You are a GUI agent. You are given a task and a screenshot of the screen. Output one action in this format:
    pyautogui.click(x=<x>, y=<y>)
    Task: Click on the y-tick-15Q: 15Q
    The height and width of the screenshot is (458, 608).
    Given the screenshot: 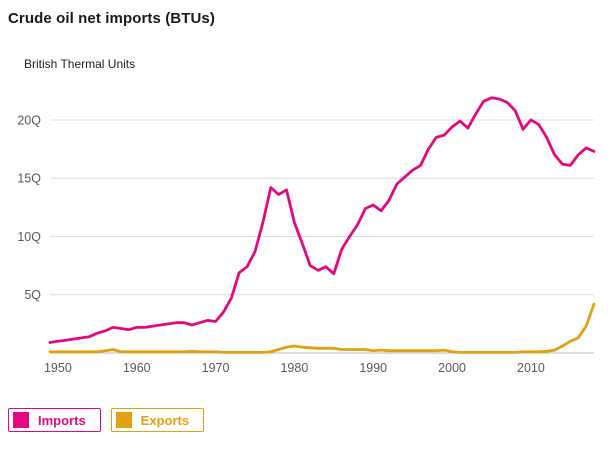 What is the action you would take?
    pyautogui.click(x=29, y=179)
    